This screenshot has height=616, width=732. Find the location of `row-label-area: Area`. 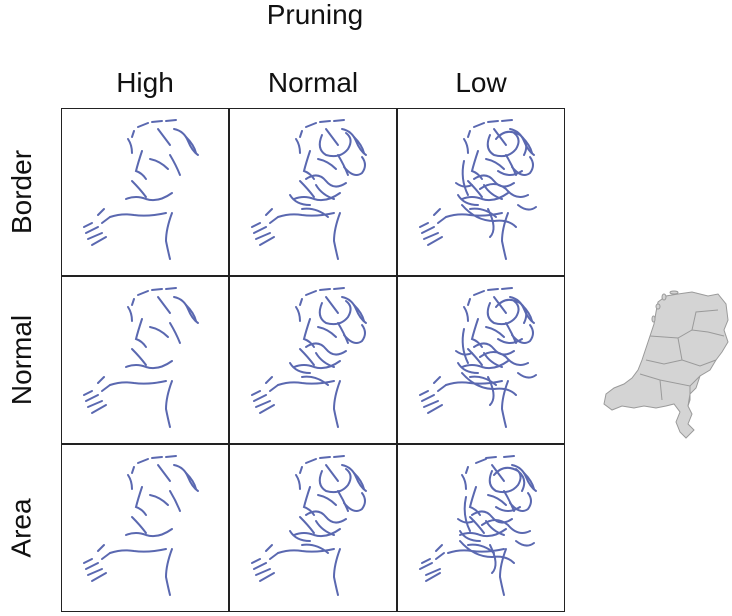

row-label-area: Area is located at coordinates (21, 528).